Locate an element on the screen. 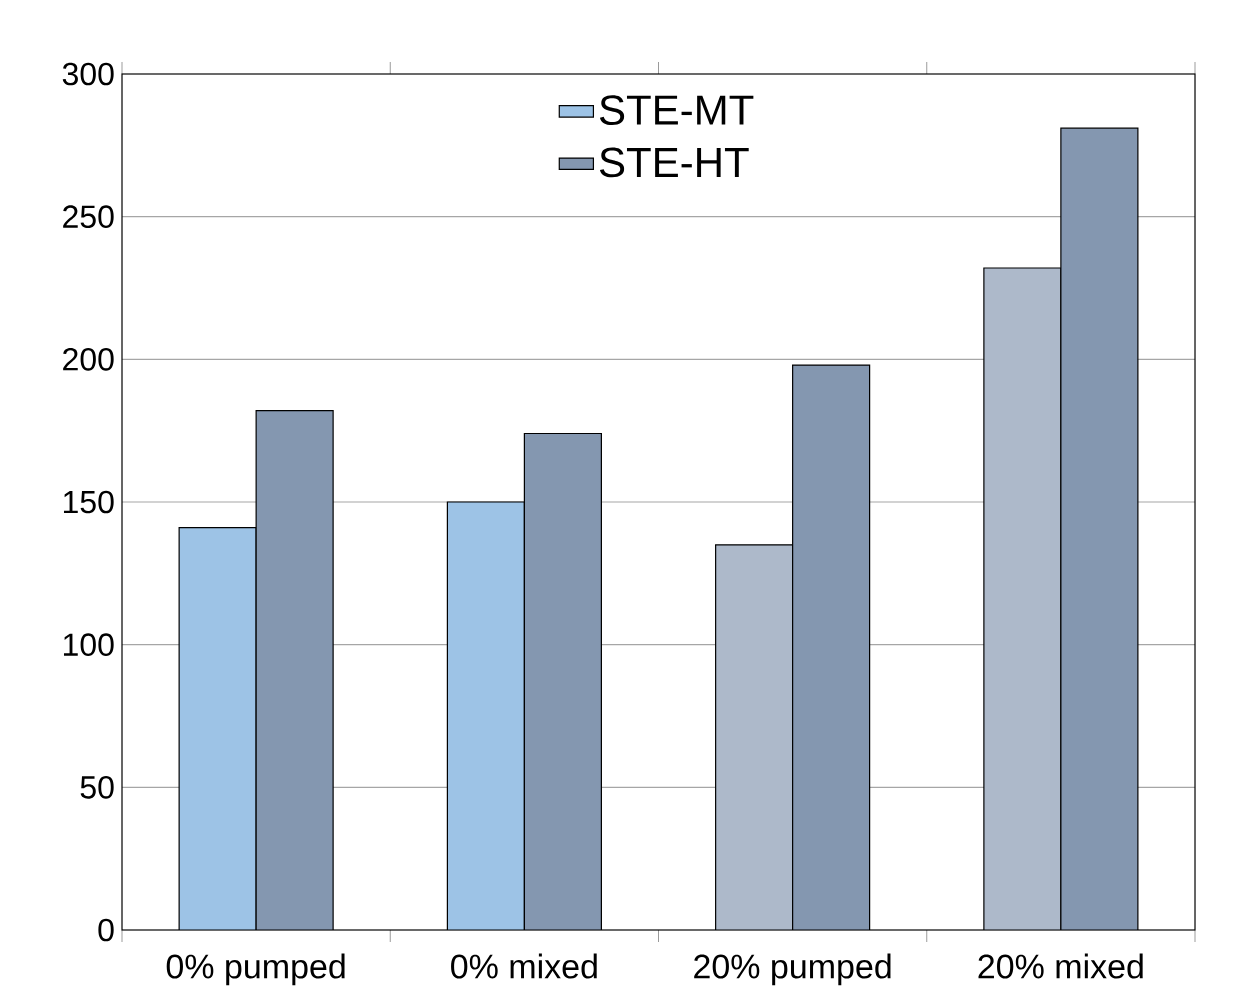 This screenshot has height=1002, width=1248. legend-label: STE-MT is located at coordinates (676, 110).